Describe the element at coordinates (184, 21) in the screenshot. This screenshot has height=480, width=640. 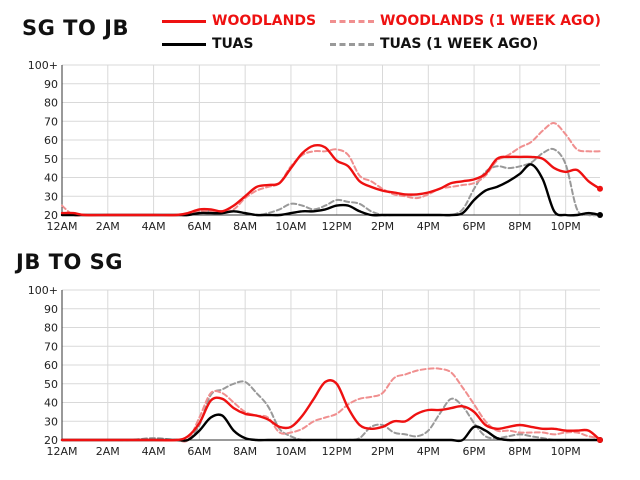
I see `legend-woodlands-swatch` at that location.